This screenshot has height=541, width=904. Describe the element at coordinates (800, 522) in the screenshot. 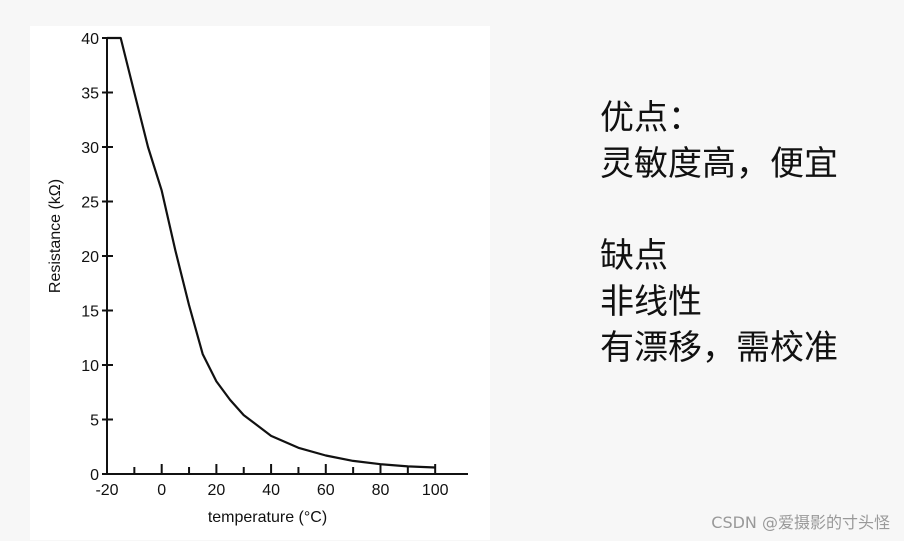

I see `watermark: CSDN @爱摄影的寸头怪` at that location.